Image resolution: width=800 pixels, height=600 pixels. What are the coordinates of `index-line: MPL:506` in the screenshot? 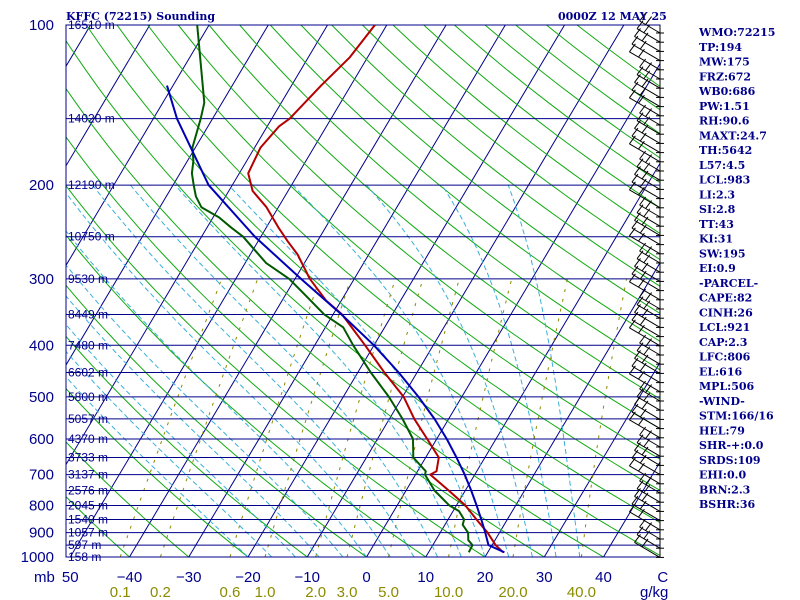 It's located at (727, 386).